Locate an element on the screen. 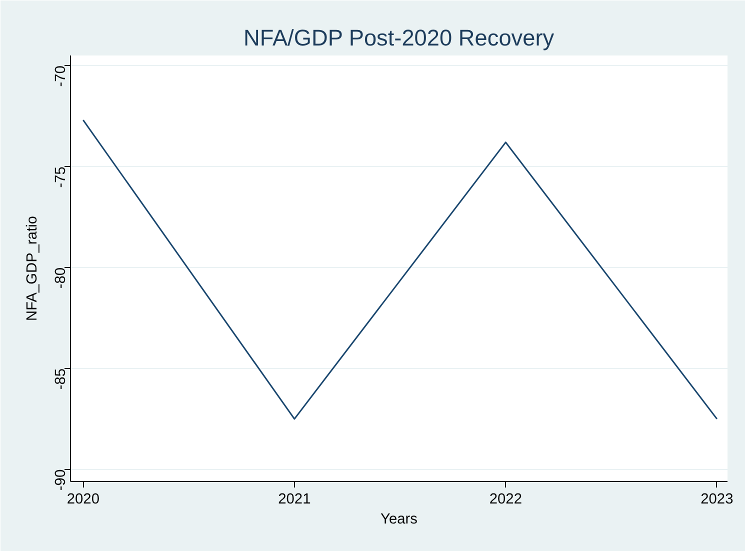 Image resolution: width=745 pixels, height=551 pixels. y-axis-title: NFA_GDP_ratio is located at coordinates (32, 269).